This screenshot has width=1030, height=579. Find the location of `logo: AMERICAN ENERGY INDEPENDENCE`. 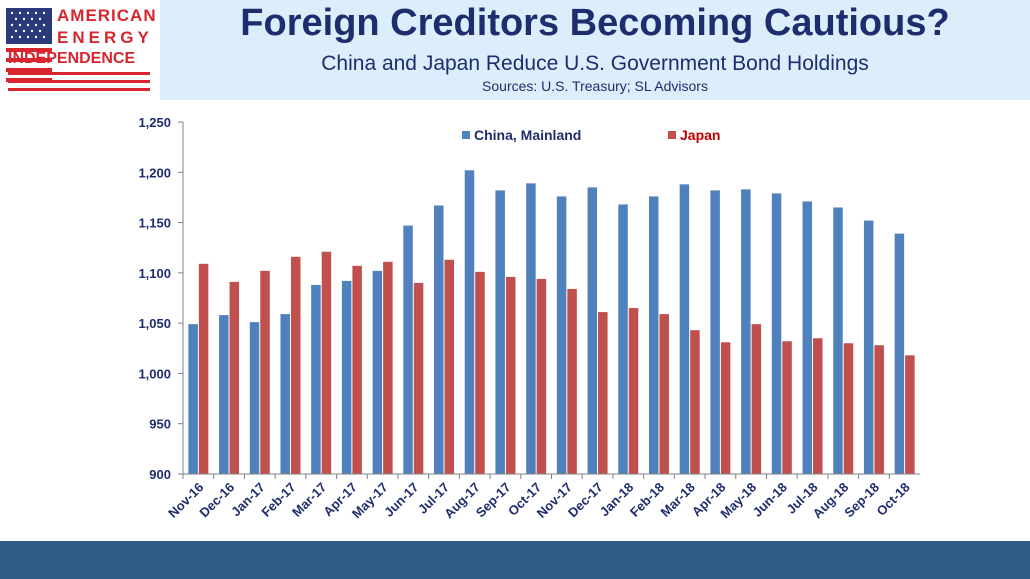

logo: AMERICAN ENERGY INDEPENDENCE is located at coordinates (80, 50).